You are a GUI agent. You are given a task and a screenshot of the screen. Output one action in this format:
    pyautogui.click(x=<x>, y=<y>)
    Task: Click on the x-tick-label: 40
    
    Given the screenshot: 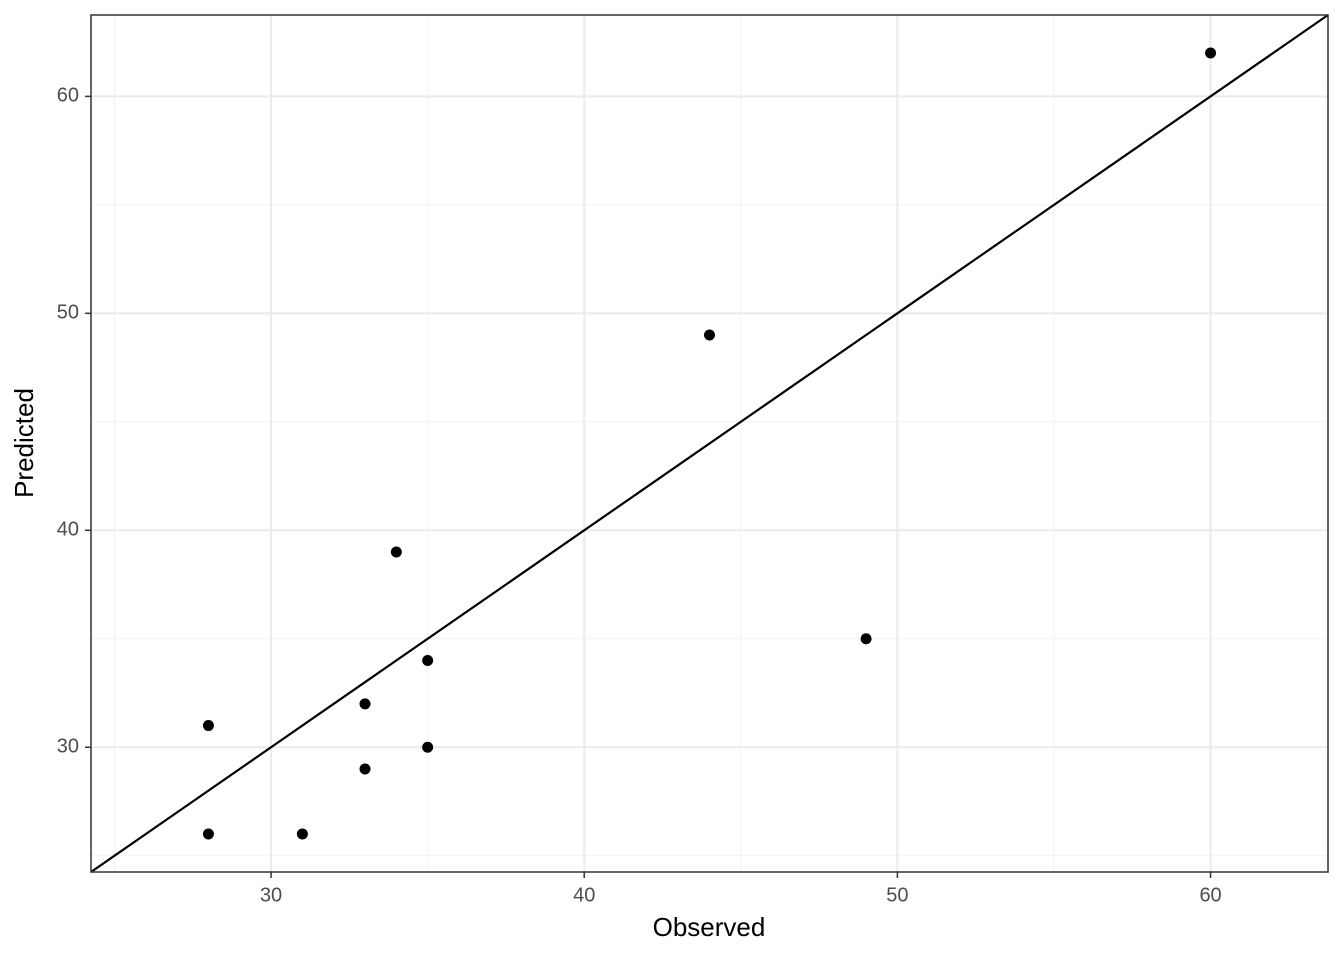 What is the action you would take?
    pyautogui.click(x=584, y=895)
    